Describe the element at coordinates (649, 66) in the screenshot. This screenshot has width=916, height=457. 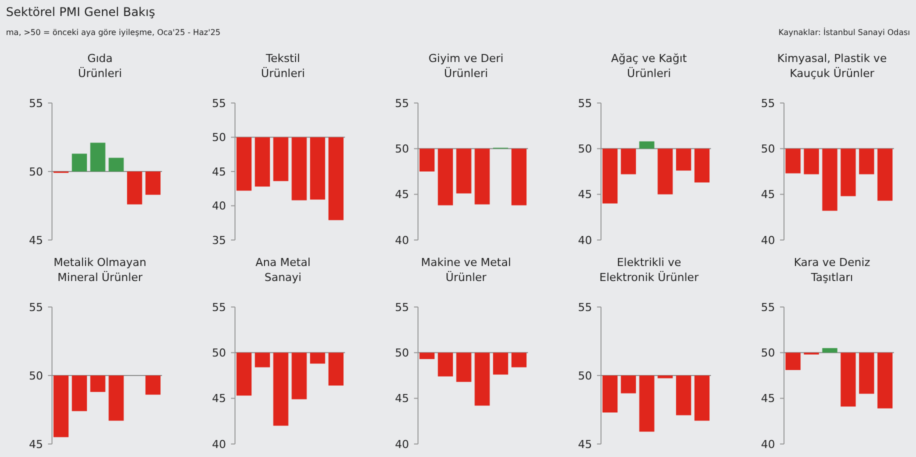
I see `chart-title: Ağaç ve Kağıt Ürünleri` at that location.